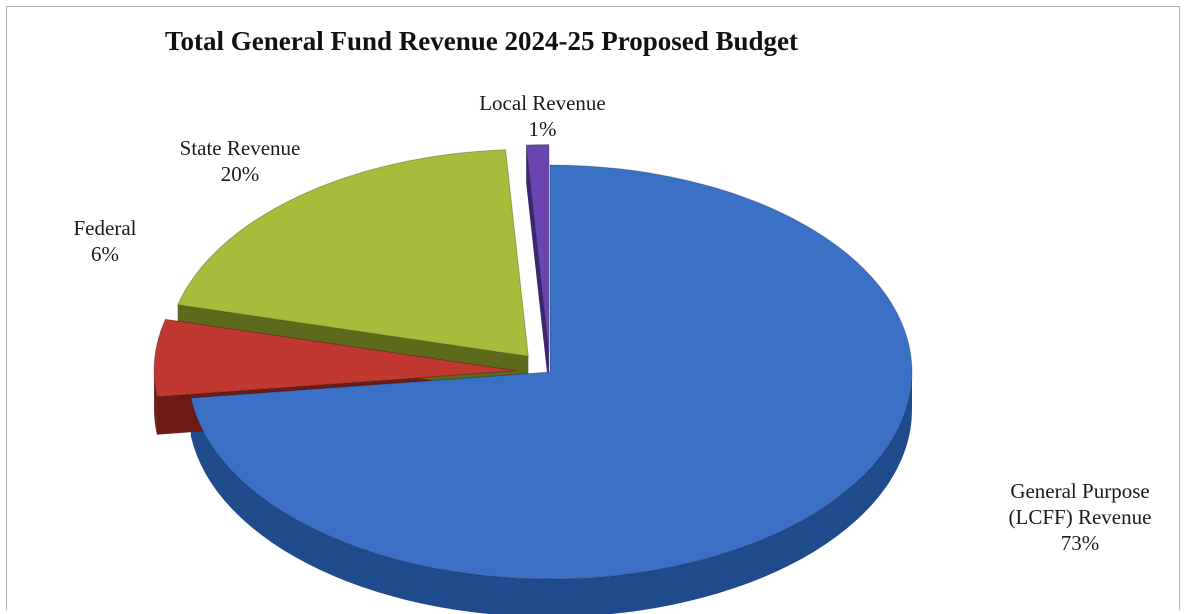 The height and width of the screenshot is (614, 1187). Describe the element at coordinates (542, 103) in the screenshot. I see `slice-label-line: Local Revenue` at that location.